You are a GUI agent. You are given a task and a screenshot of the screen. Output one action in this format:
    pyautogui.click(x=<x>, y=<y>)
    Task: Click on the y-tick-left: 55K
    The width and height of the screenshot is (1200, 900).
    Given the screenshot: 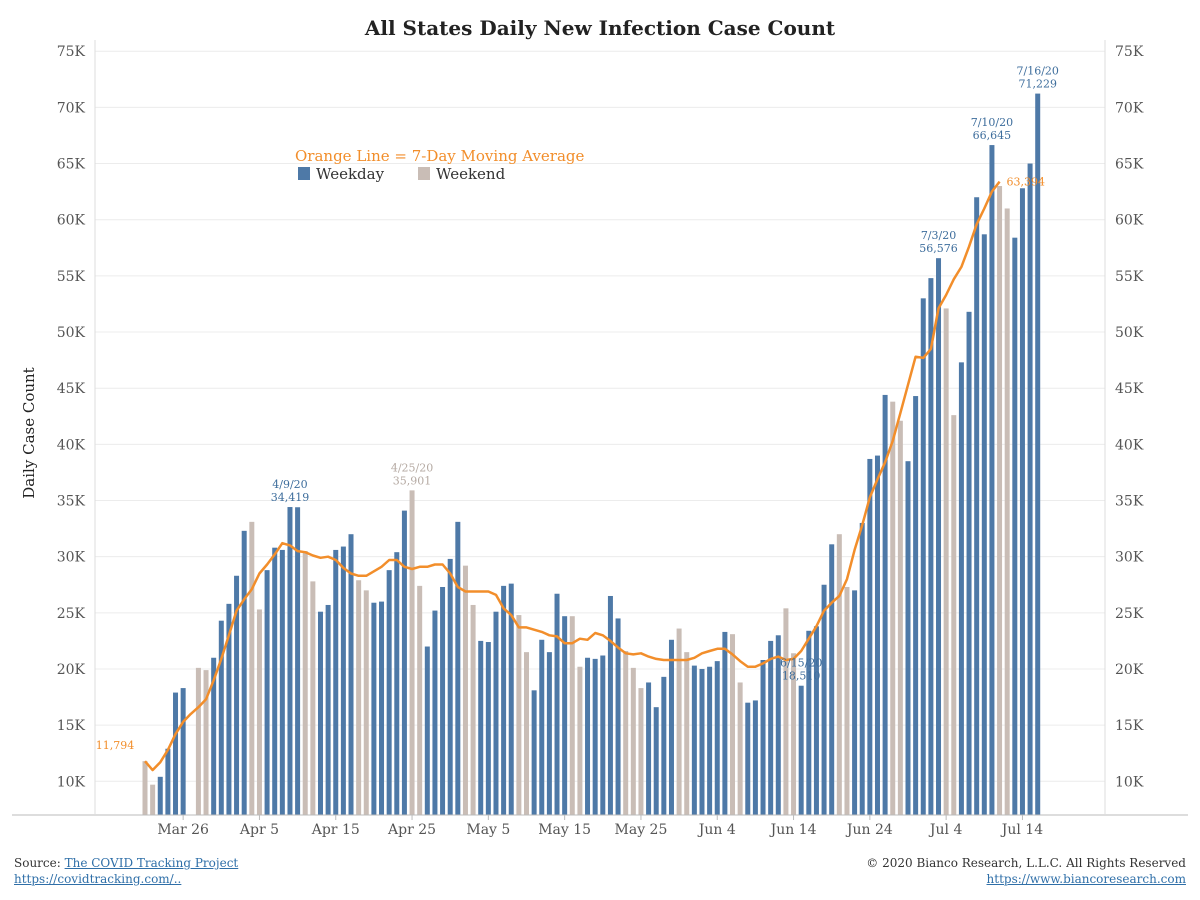 What is the action you would take?
    pyautogui.click(x=71, y=277)
    